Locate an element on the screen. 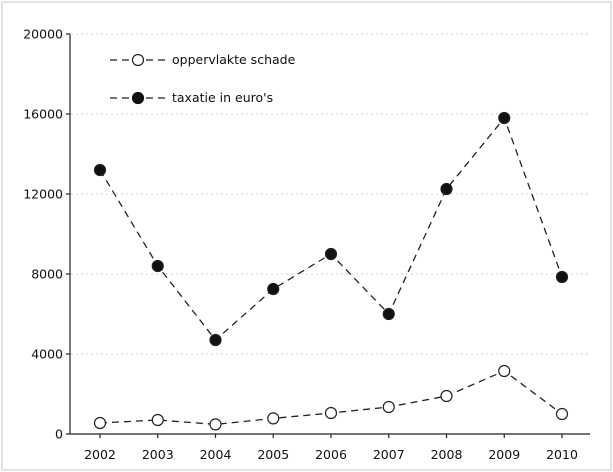 This screenshot has height=472, width=613. legend-item-oppervlakte-schade: oppervlakte schade is located at coordinates (203, 59).